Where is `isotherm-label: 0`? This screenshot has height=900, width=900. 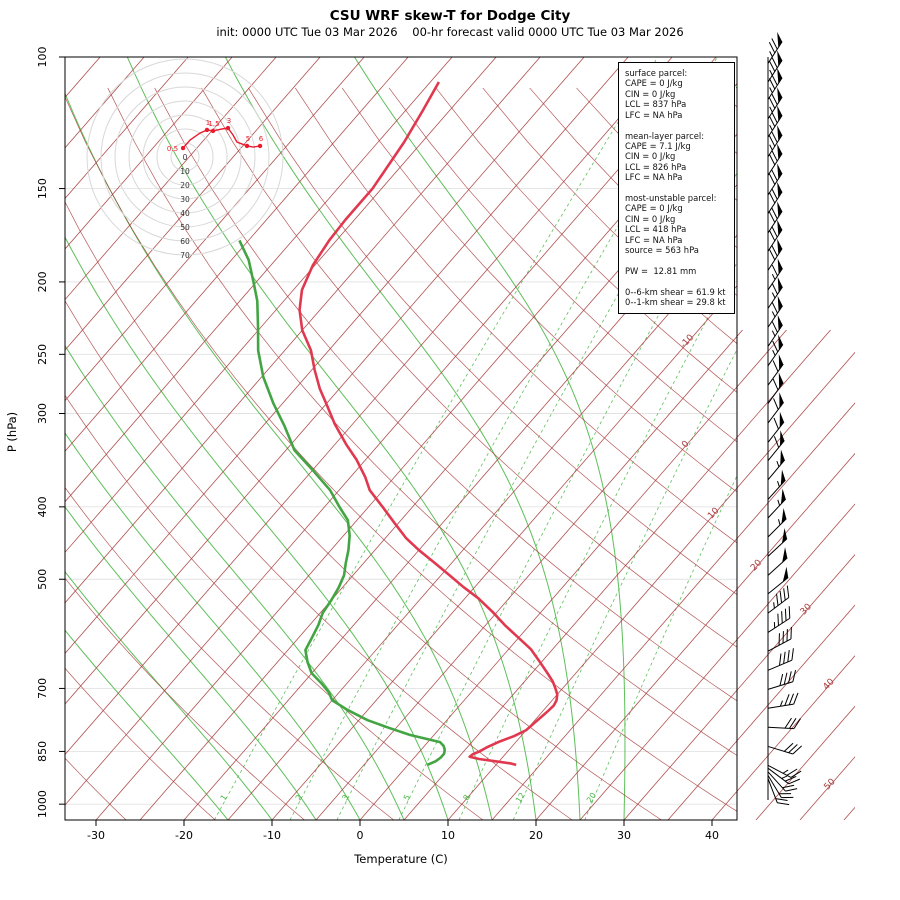 isotherm-label: 0 is located at coordinates (685, 444).